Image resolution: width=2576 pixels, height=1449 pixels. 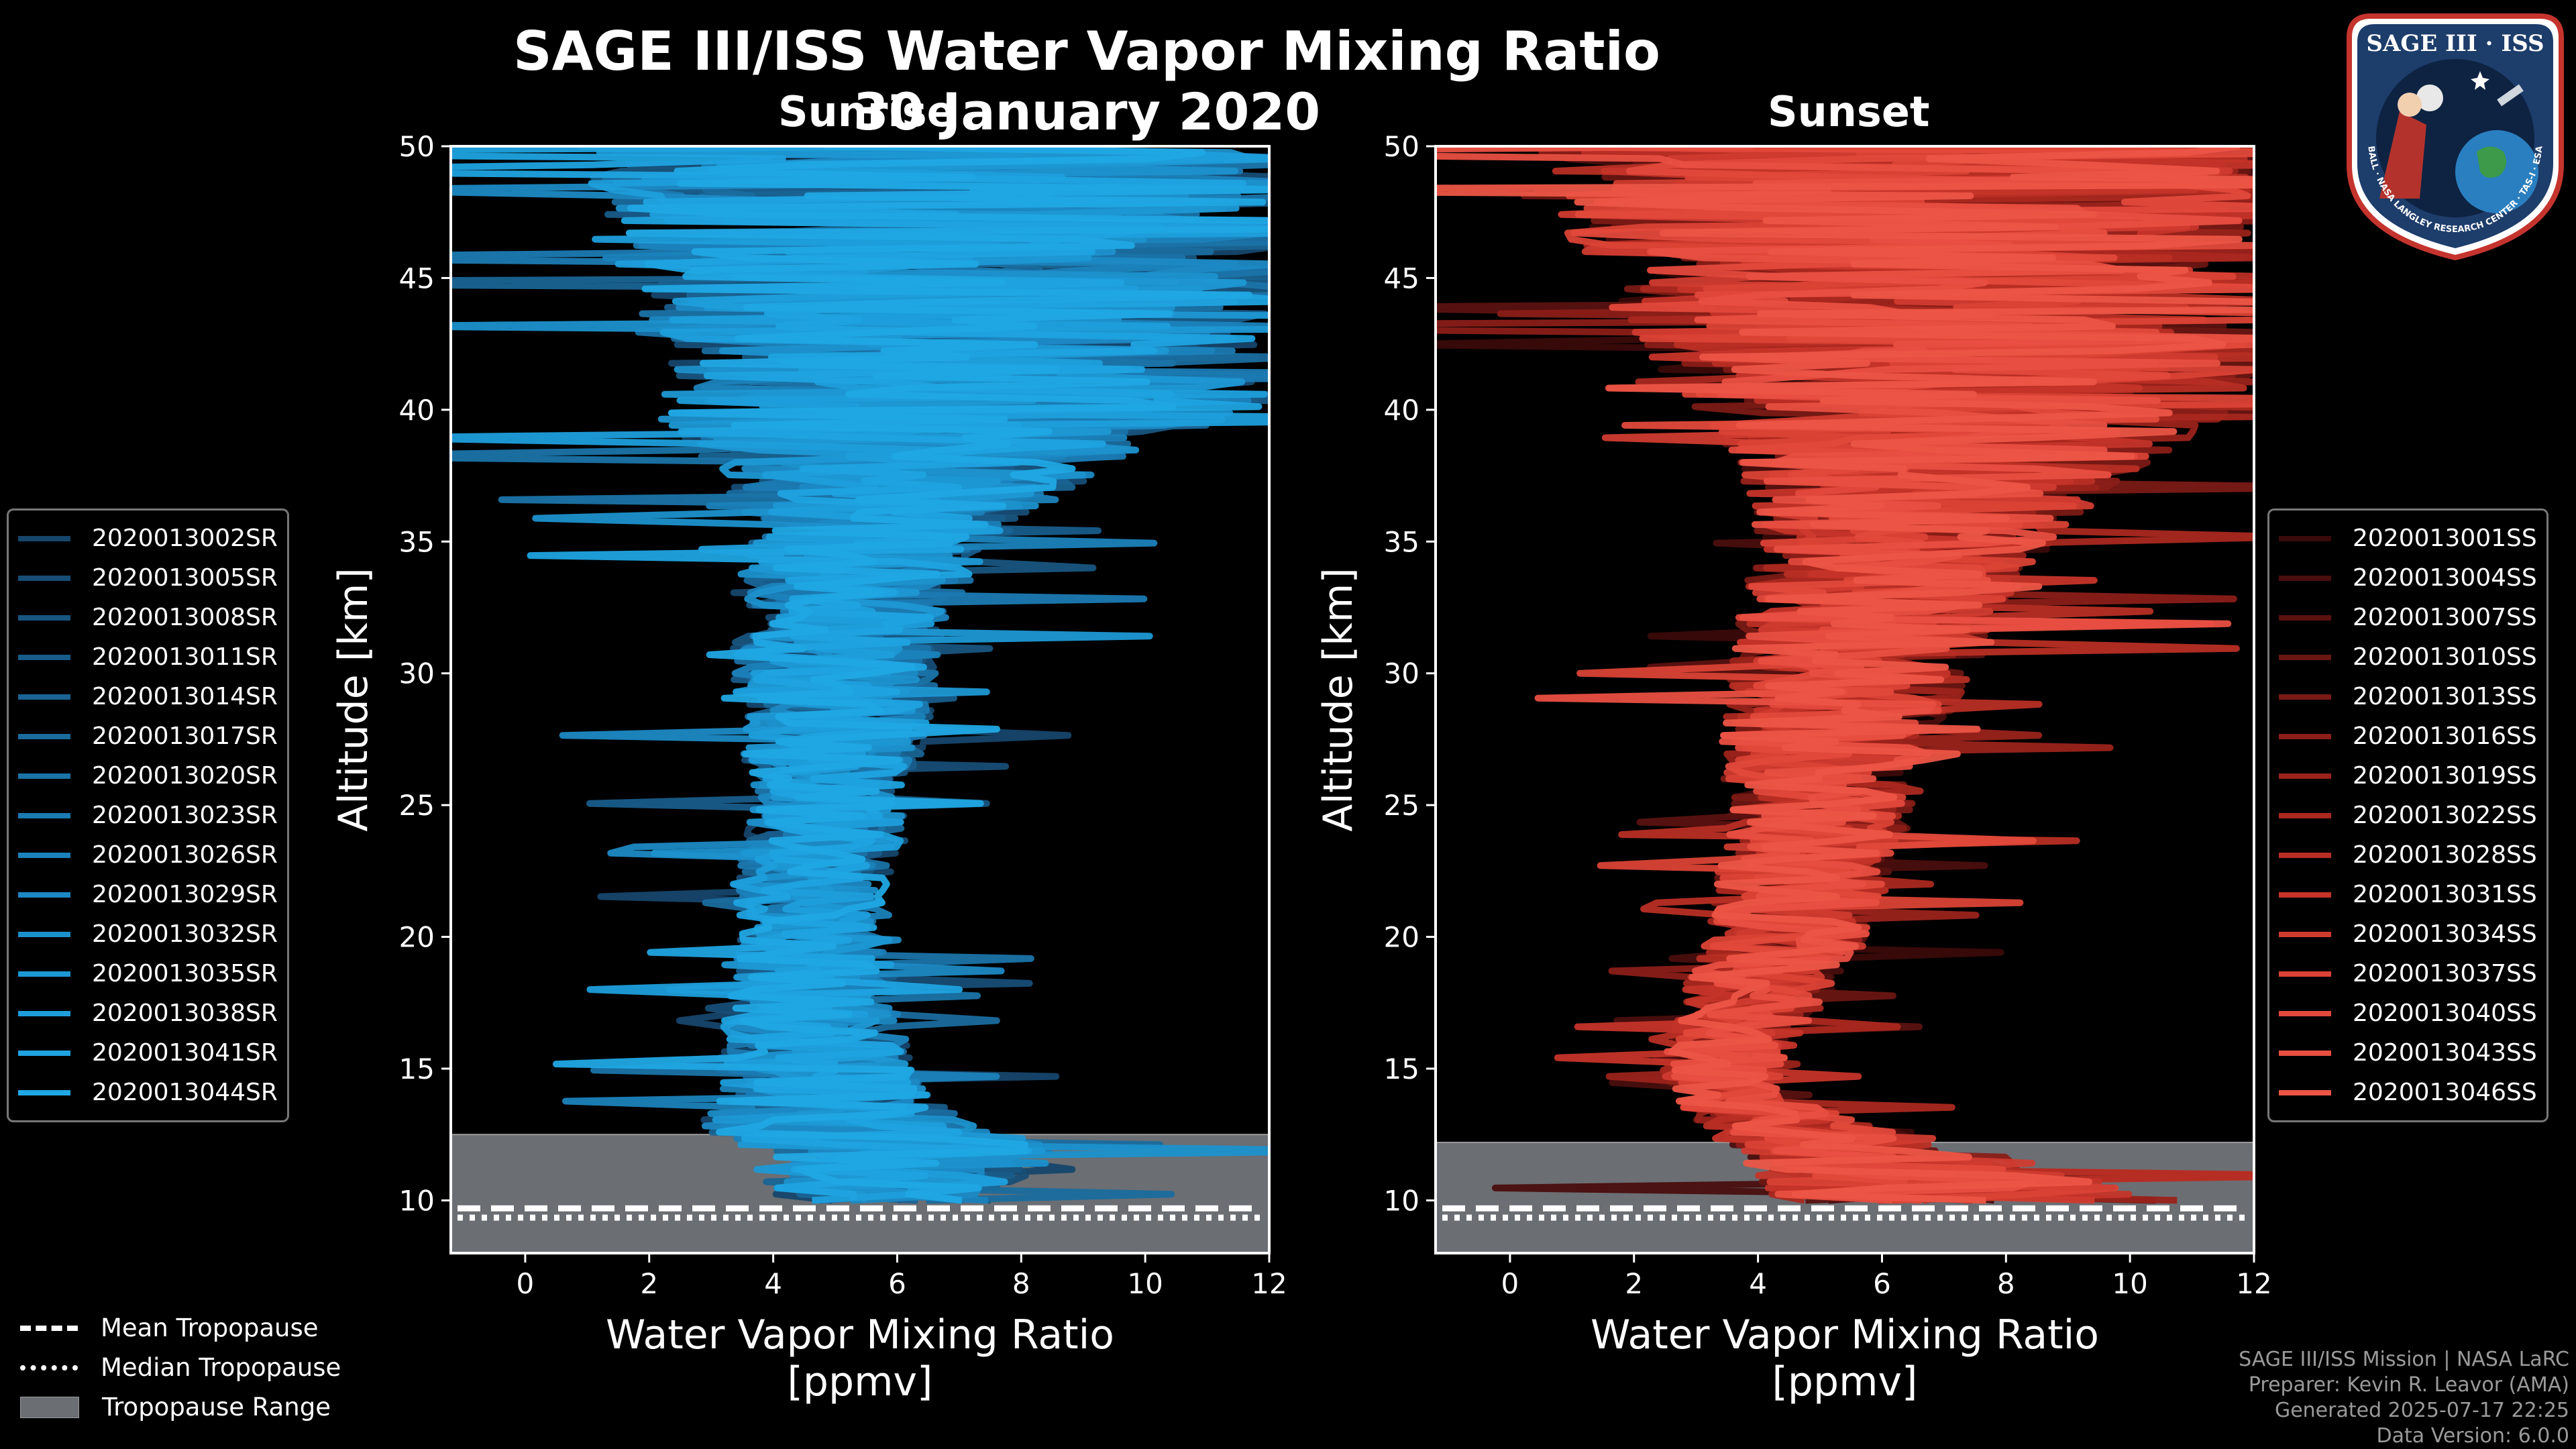 What do you see at coordinates (353, 700) in the screenshot?
I see `sunrise-ylabel: Altitude [km]` at bounding box center [353, 700].